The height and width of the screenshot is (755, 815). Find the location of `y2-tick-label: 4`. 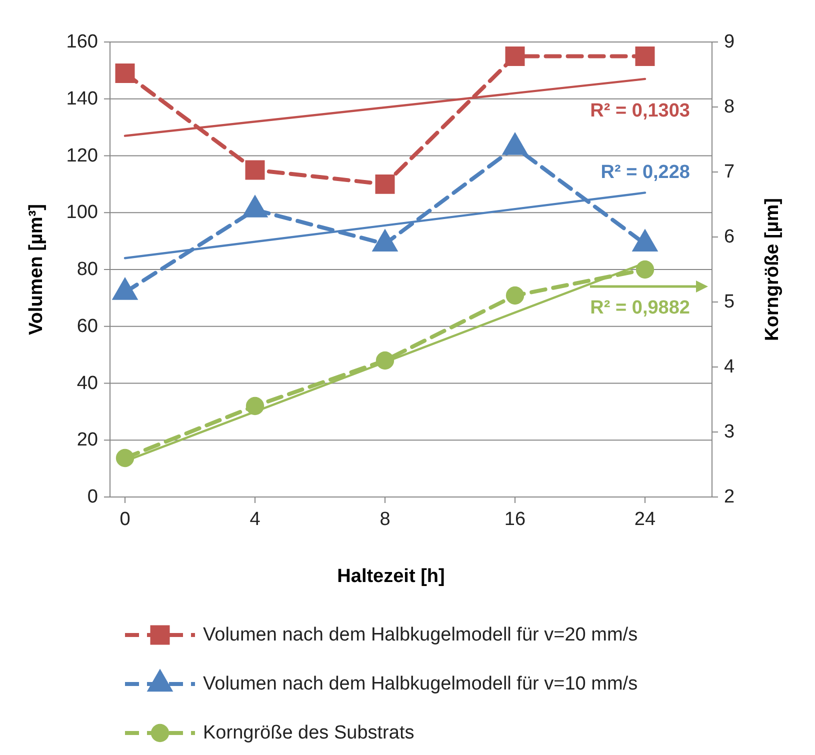

y2-tick-label: 4 is located at coordinates (729, 367).